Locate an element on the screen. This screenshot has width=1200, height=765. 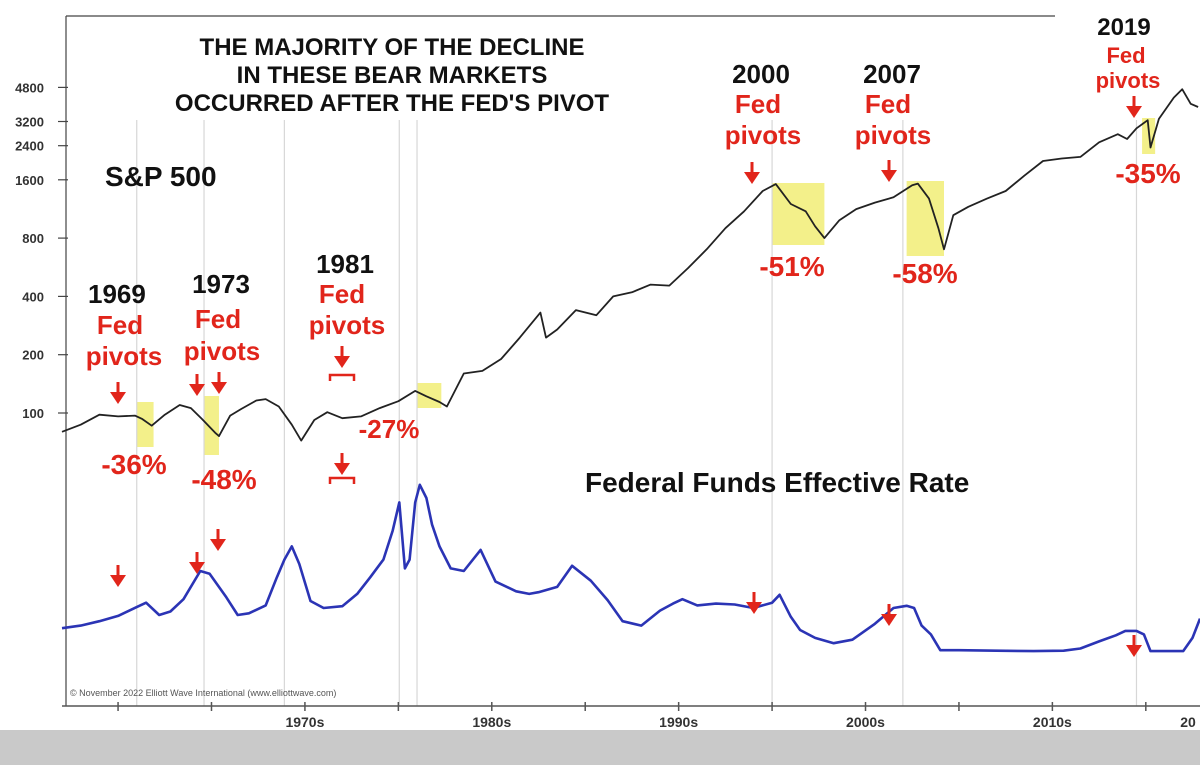
highlight-box-1973 is located at coordinates (211, 425).